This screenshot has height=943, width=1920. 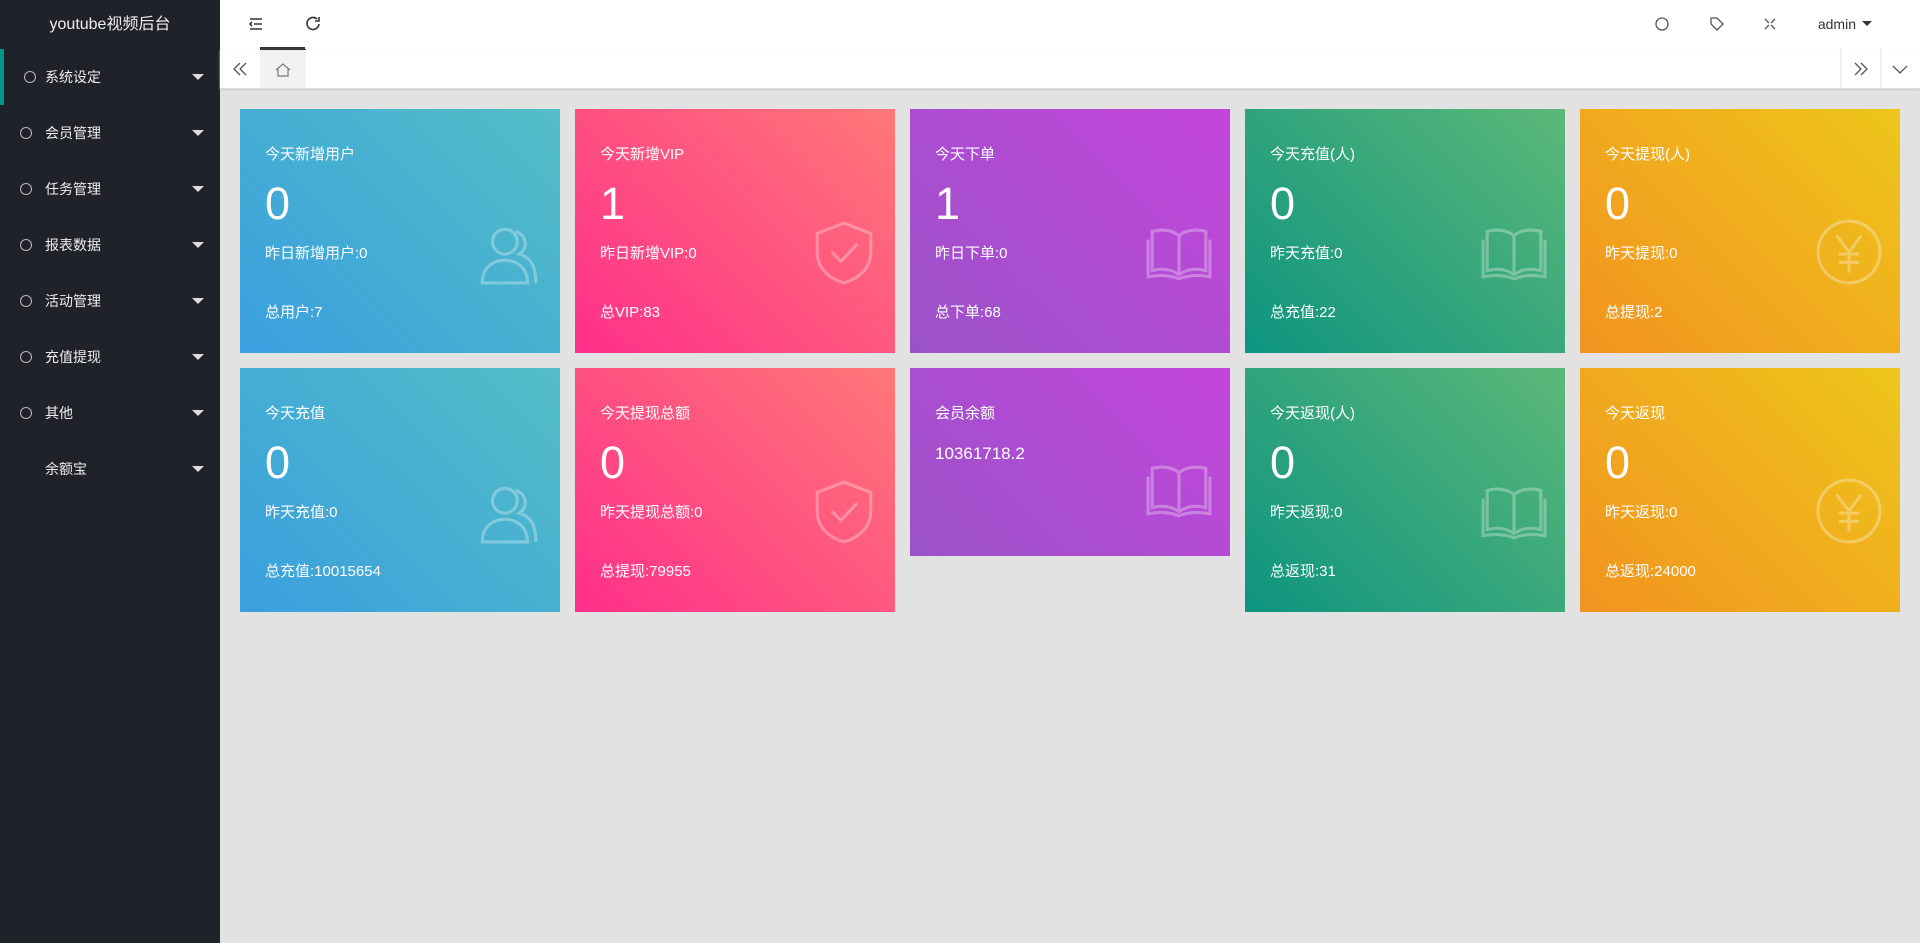 I want to click on card-yesterday: 昨天提现:0, so click(x=1641, y=253).